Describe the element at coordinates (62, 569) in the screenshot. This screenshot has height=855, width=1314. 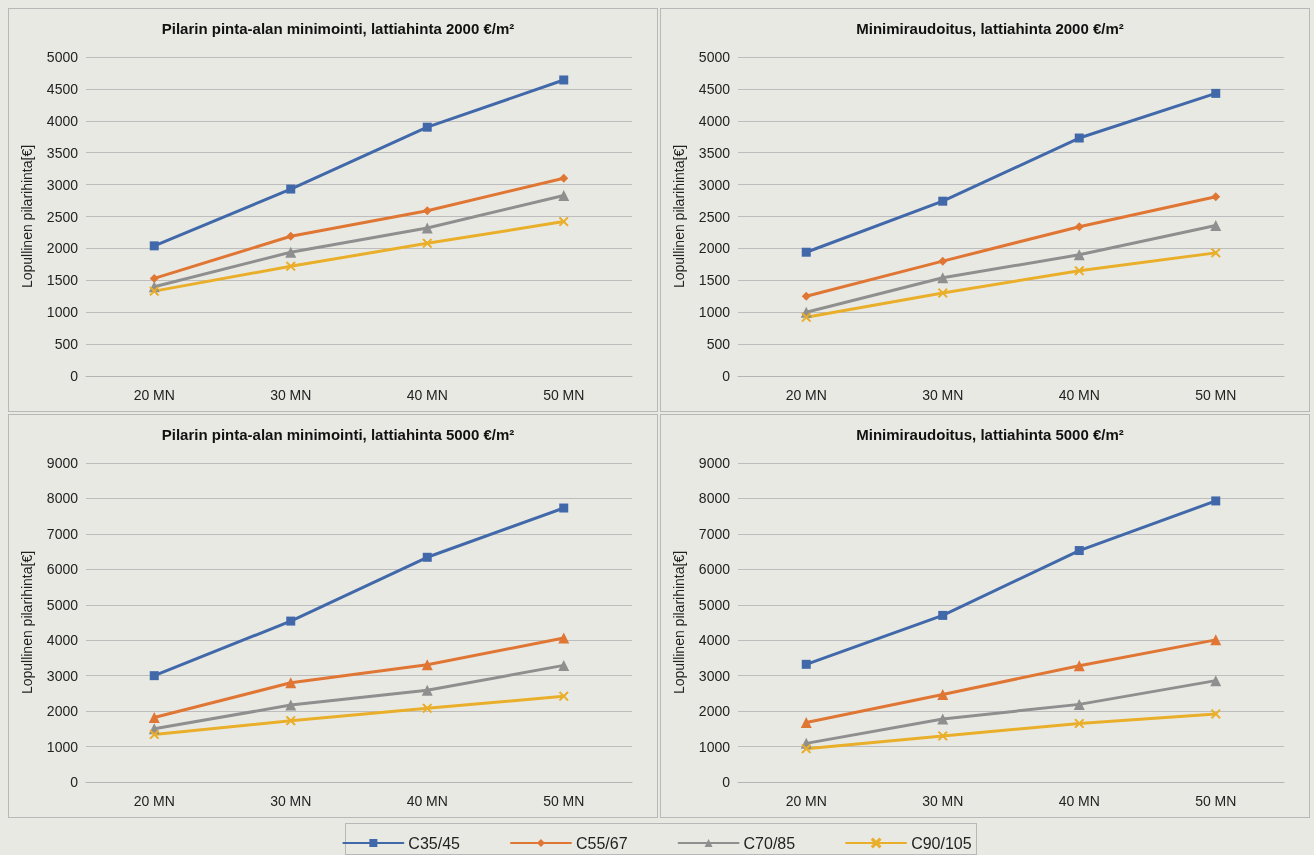
I see `y-tick-label: 6000` at that location.